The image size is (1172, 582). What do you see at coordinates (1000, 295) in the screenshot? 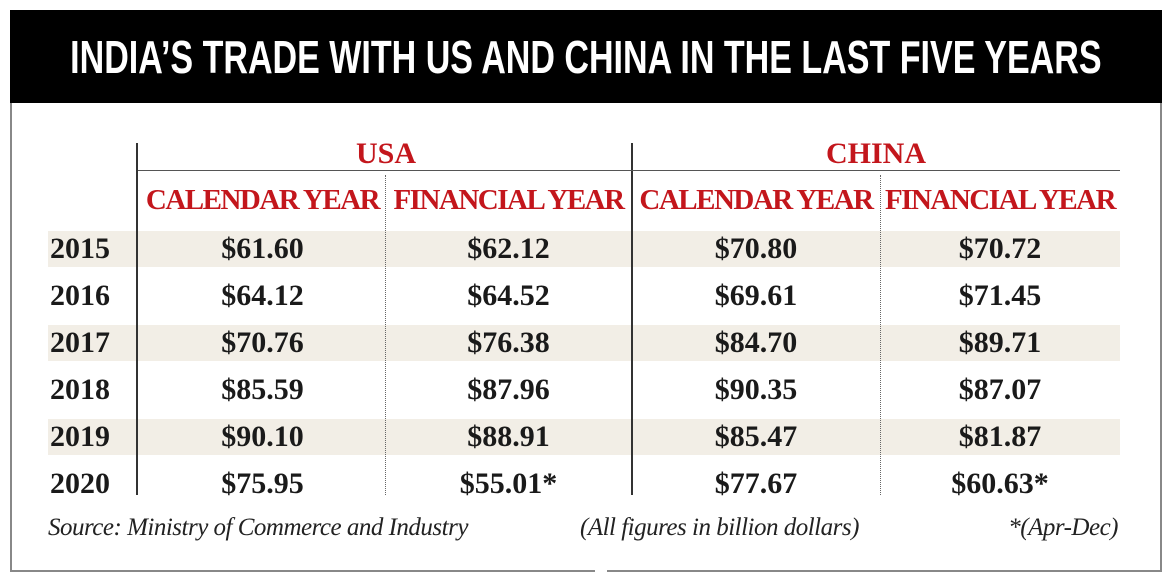
I see `value: $71.45` at bounding box center [1000, 295].